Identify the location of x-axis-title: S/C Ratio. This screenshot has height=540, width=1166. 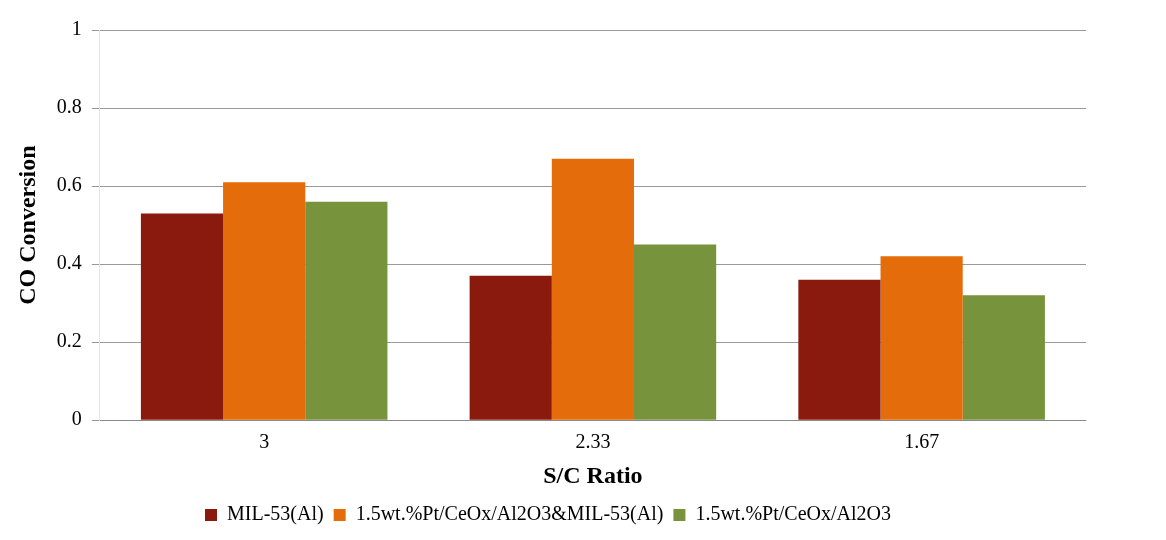
(593, 474).